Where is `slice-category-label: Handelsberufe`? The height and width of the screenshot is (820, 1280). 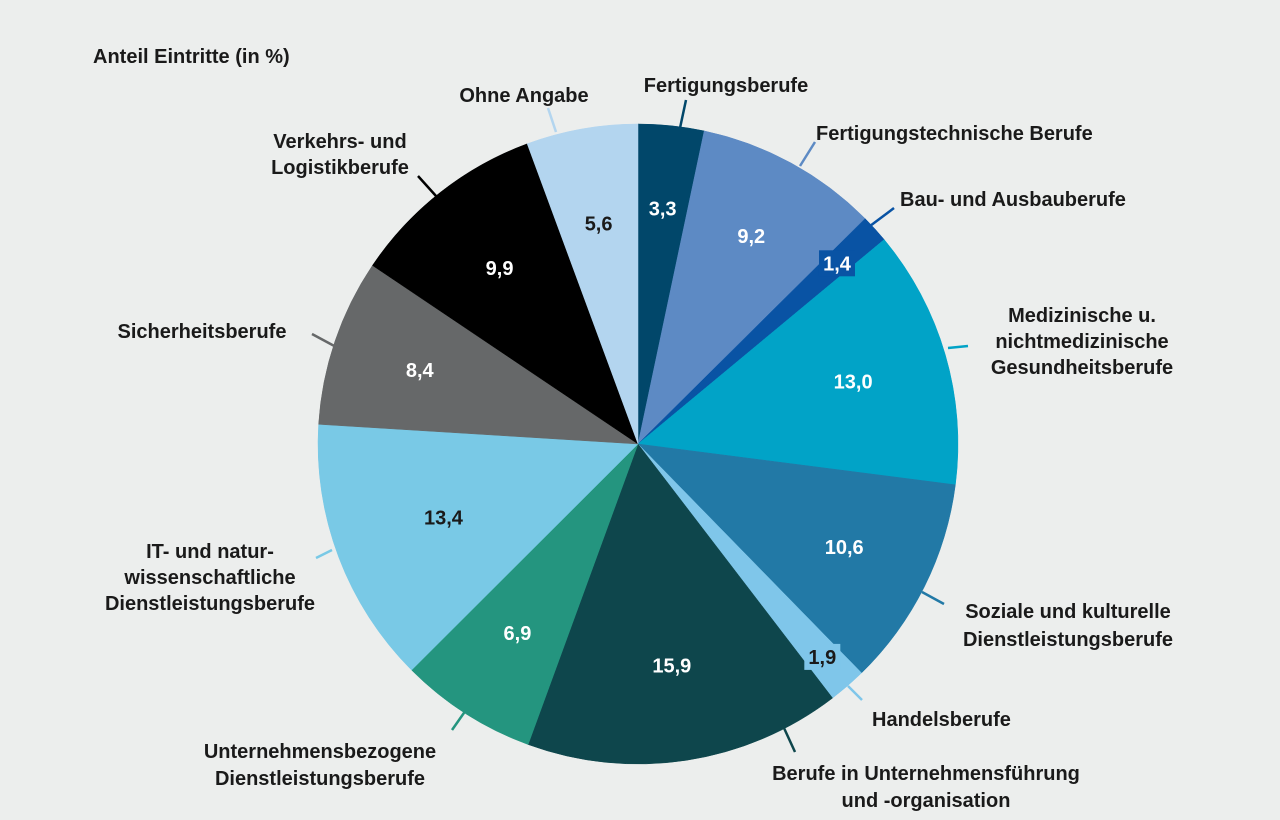 slice-category-label: Handelsberufe is located at coordinates (941, 720).